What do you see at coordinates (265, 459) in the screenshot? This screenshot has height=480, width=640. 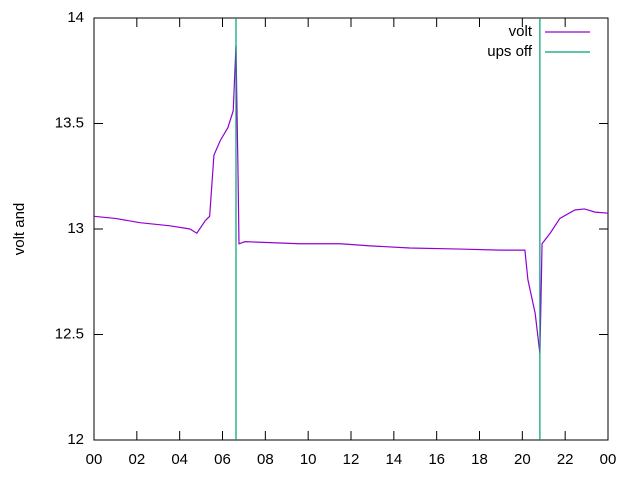 I see `x-tick-label: 08` at bounding box center [265, 459].